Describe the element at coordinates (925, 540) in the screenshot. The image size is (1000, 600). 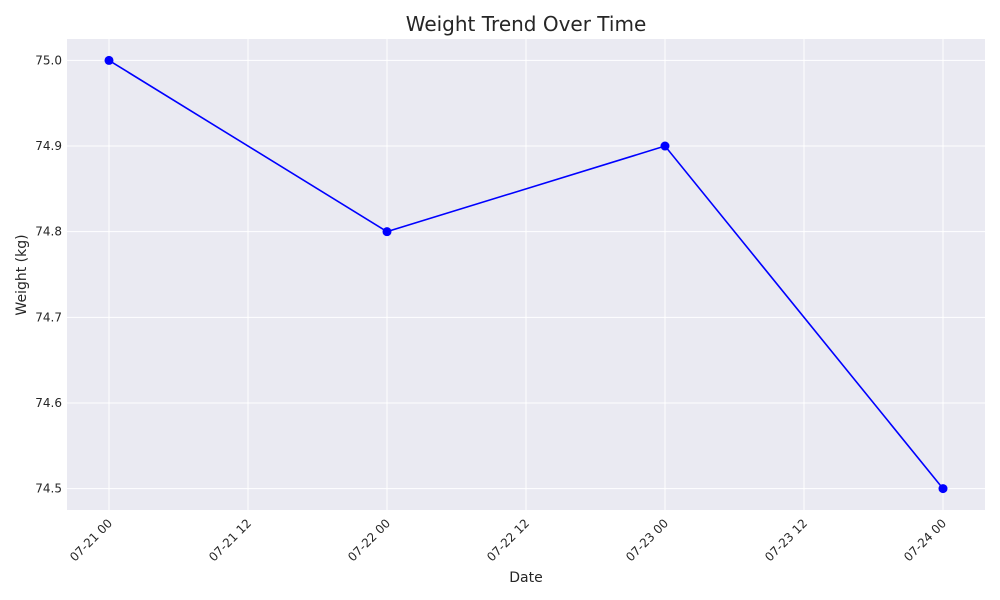
I see `x-tick-label: 07-24 00` at that location.